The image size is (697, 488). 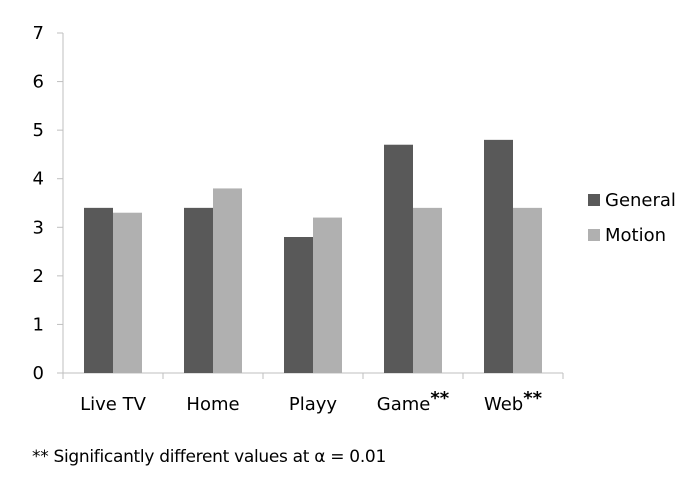 What do you see at coordinates (38, 373) in the screenshot?
I see `y-tick-label: 0` at bounding box center [38, 373].